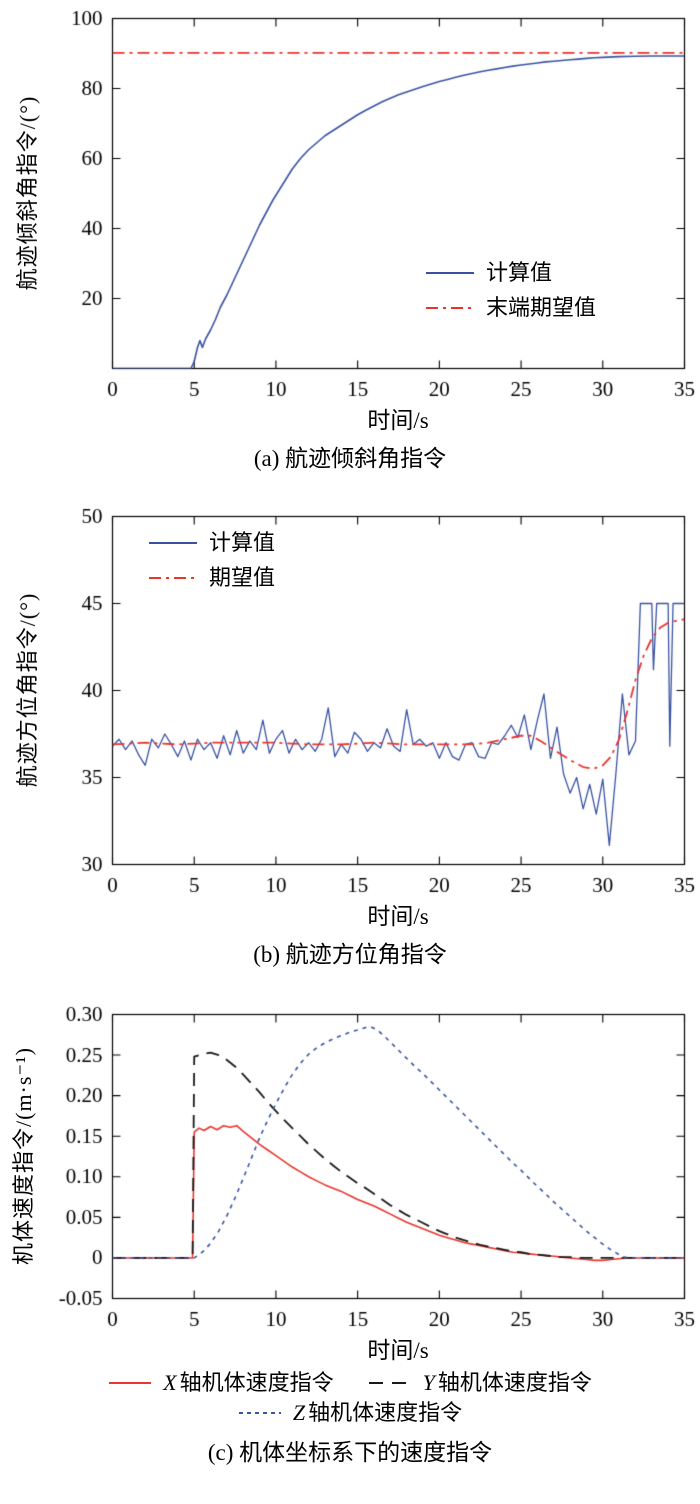 The width and height of the screenshot is (700, 1504). What do you see at coordinates (27, 690) in the screenshot?
I see `chart-b-y-axis-label: 航迹方位角指令/(°)` at bounding box center [27, 690].